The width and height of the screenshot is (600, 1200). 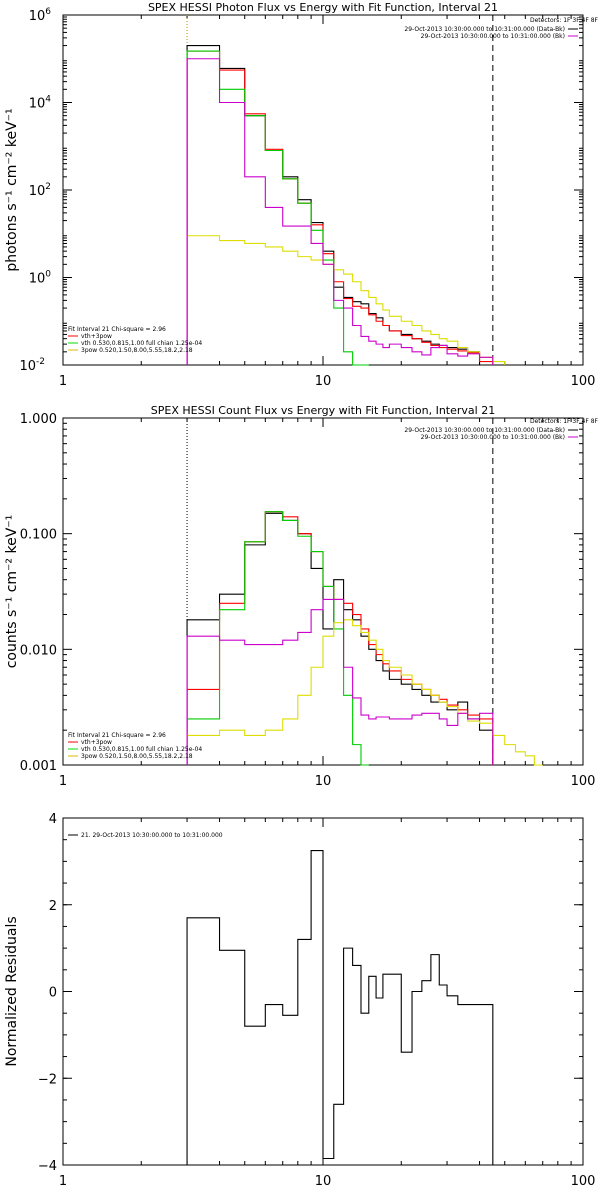 What do you see at coordinates (12, 189) in the screenshot?
I see `y-axis-label: photons s⁻¹ cm⁻² keV⁻¹` at bounding box center [12, 189].